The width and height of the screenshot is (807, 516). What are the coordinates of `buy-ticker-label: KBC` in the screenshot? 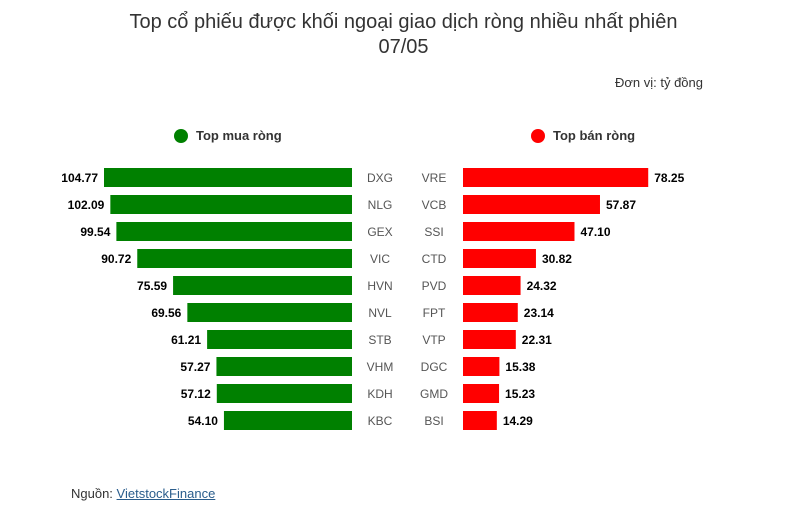 It's located at (380, 421).